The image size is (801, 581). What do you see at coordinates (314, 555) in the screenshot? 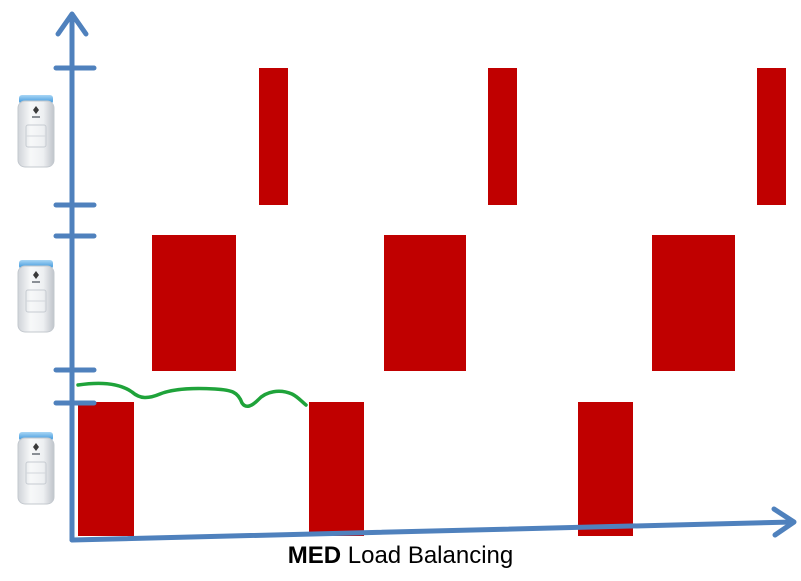
I see `caption-bold-text: MED` at bounding box center [314, 555].